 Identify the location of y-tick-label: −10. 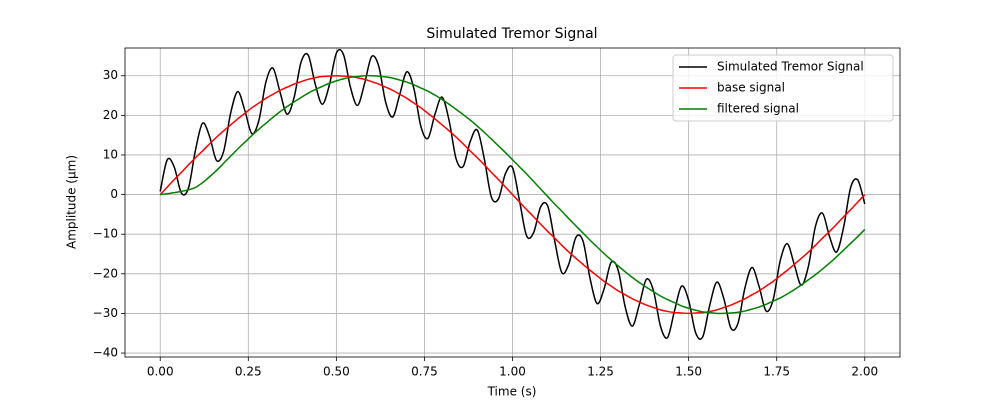
(105, 234).